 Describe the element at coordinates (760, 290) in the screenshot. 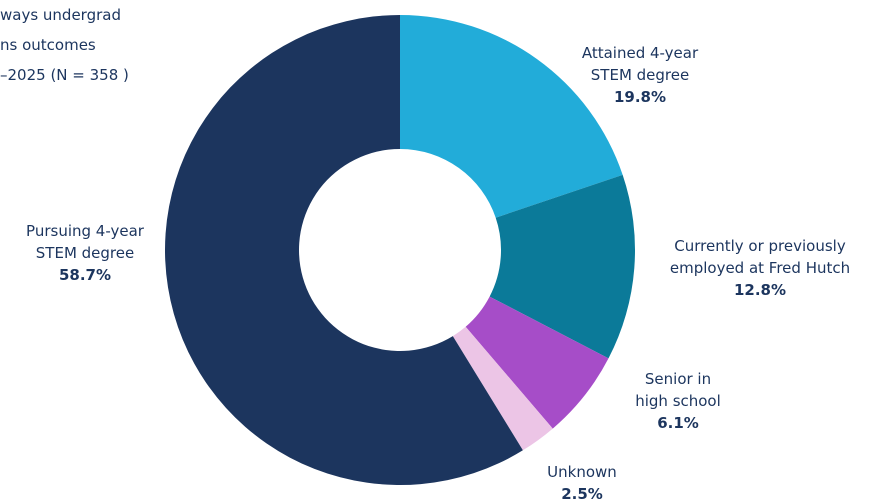

I see `value-label: 12.8%` at that location.